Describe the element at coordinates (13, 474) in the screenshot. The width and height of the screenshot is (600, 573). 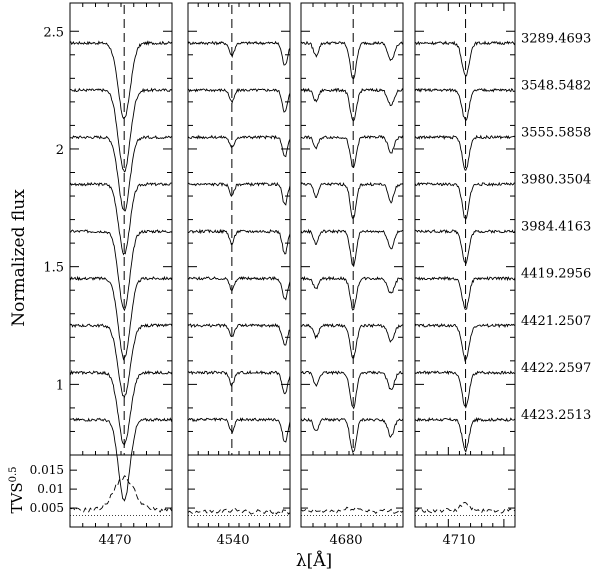
I see `tvs-label-exponent: 0.5` at that location.